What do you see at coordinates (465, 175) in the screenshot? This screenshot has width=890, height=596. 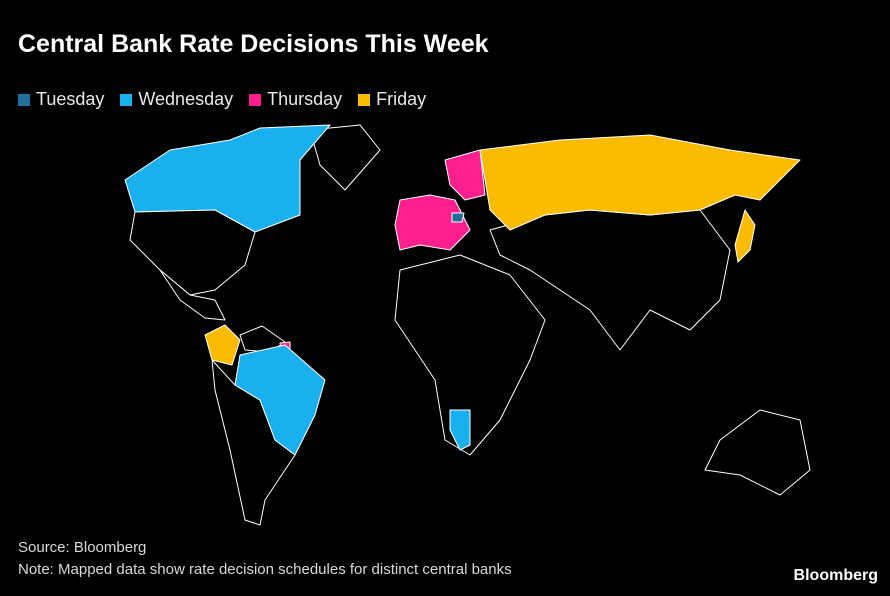 I see `scandinavia` at bounding box center [465, 175].